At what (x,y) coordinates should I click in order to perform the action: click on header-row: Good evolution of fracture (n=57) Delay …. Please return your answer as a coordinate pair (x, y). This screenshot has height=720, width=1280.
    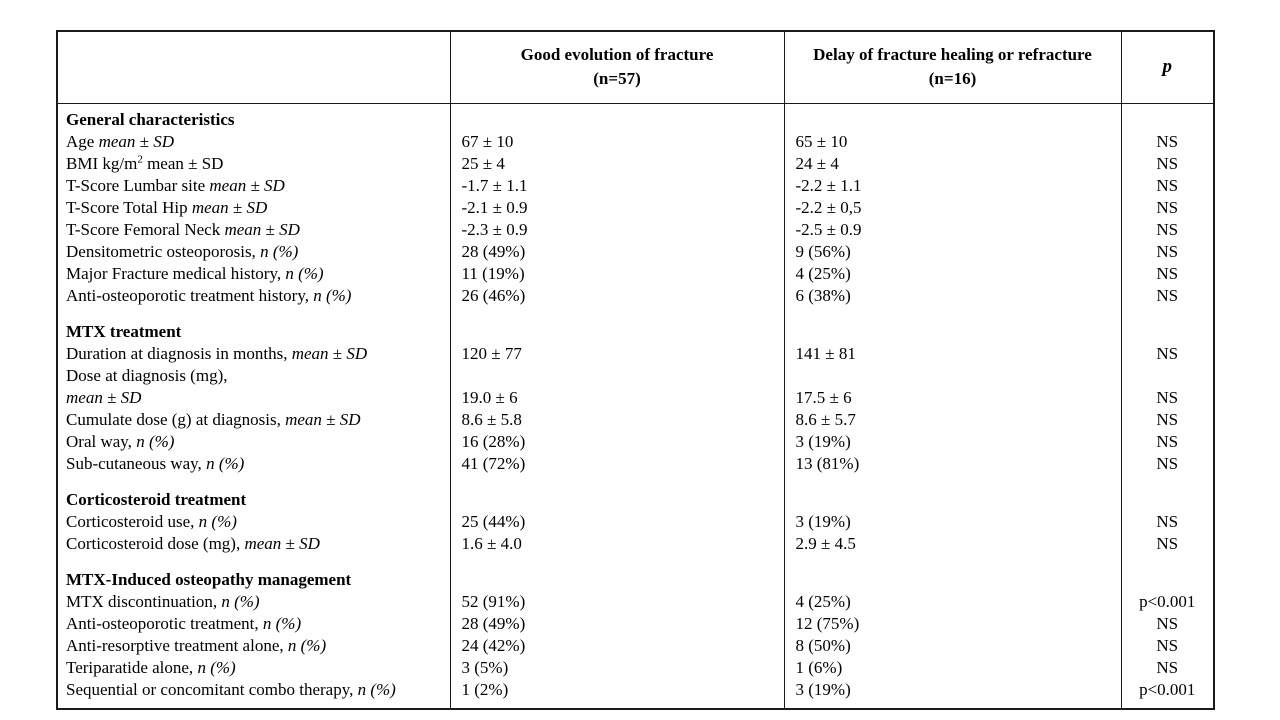
    Looking at the image, I should click on (635, 67).